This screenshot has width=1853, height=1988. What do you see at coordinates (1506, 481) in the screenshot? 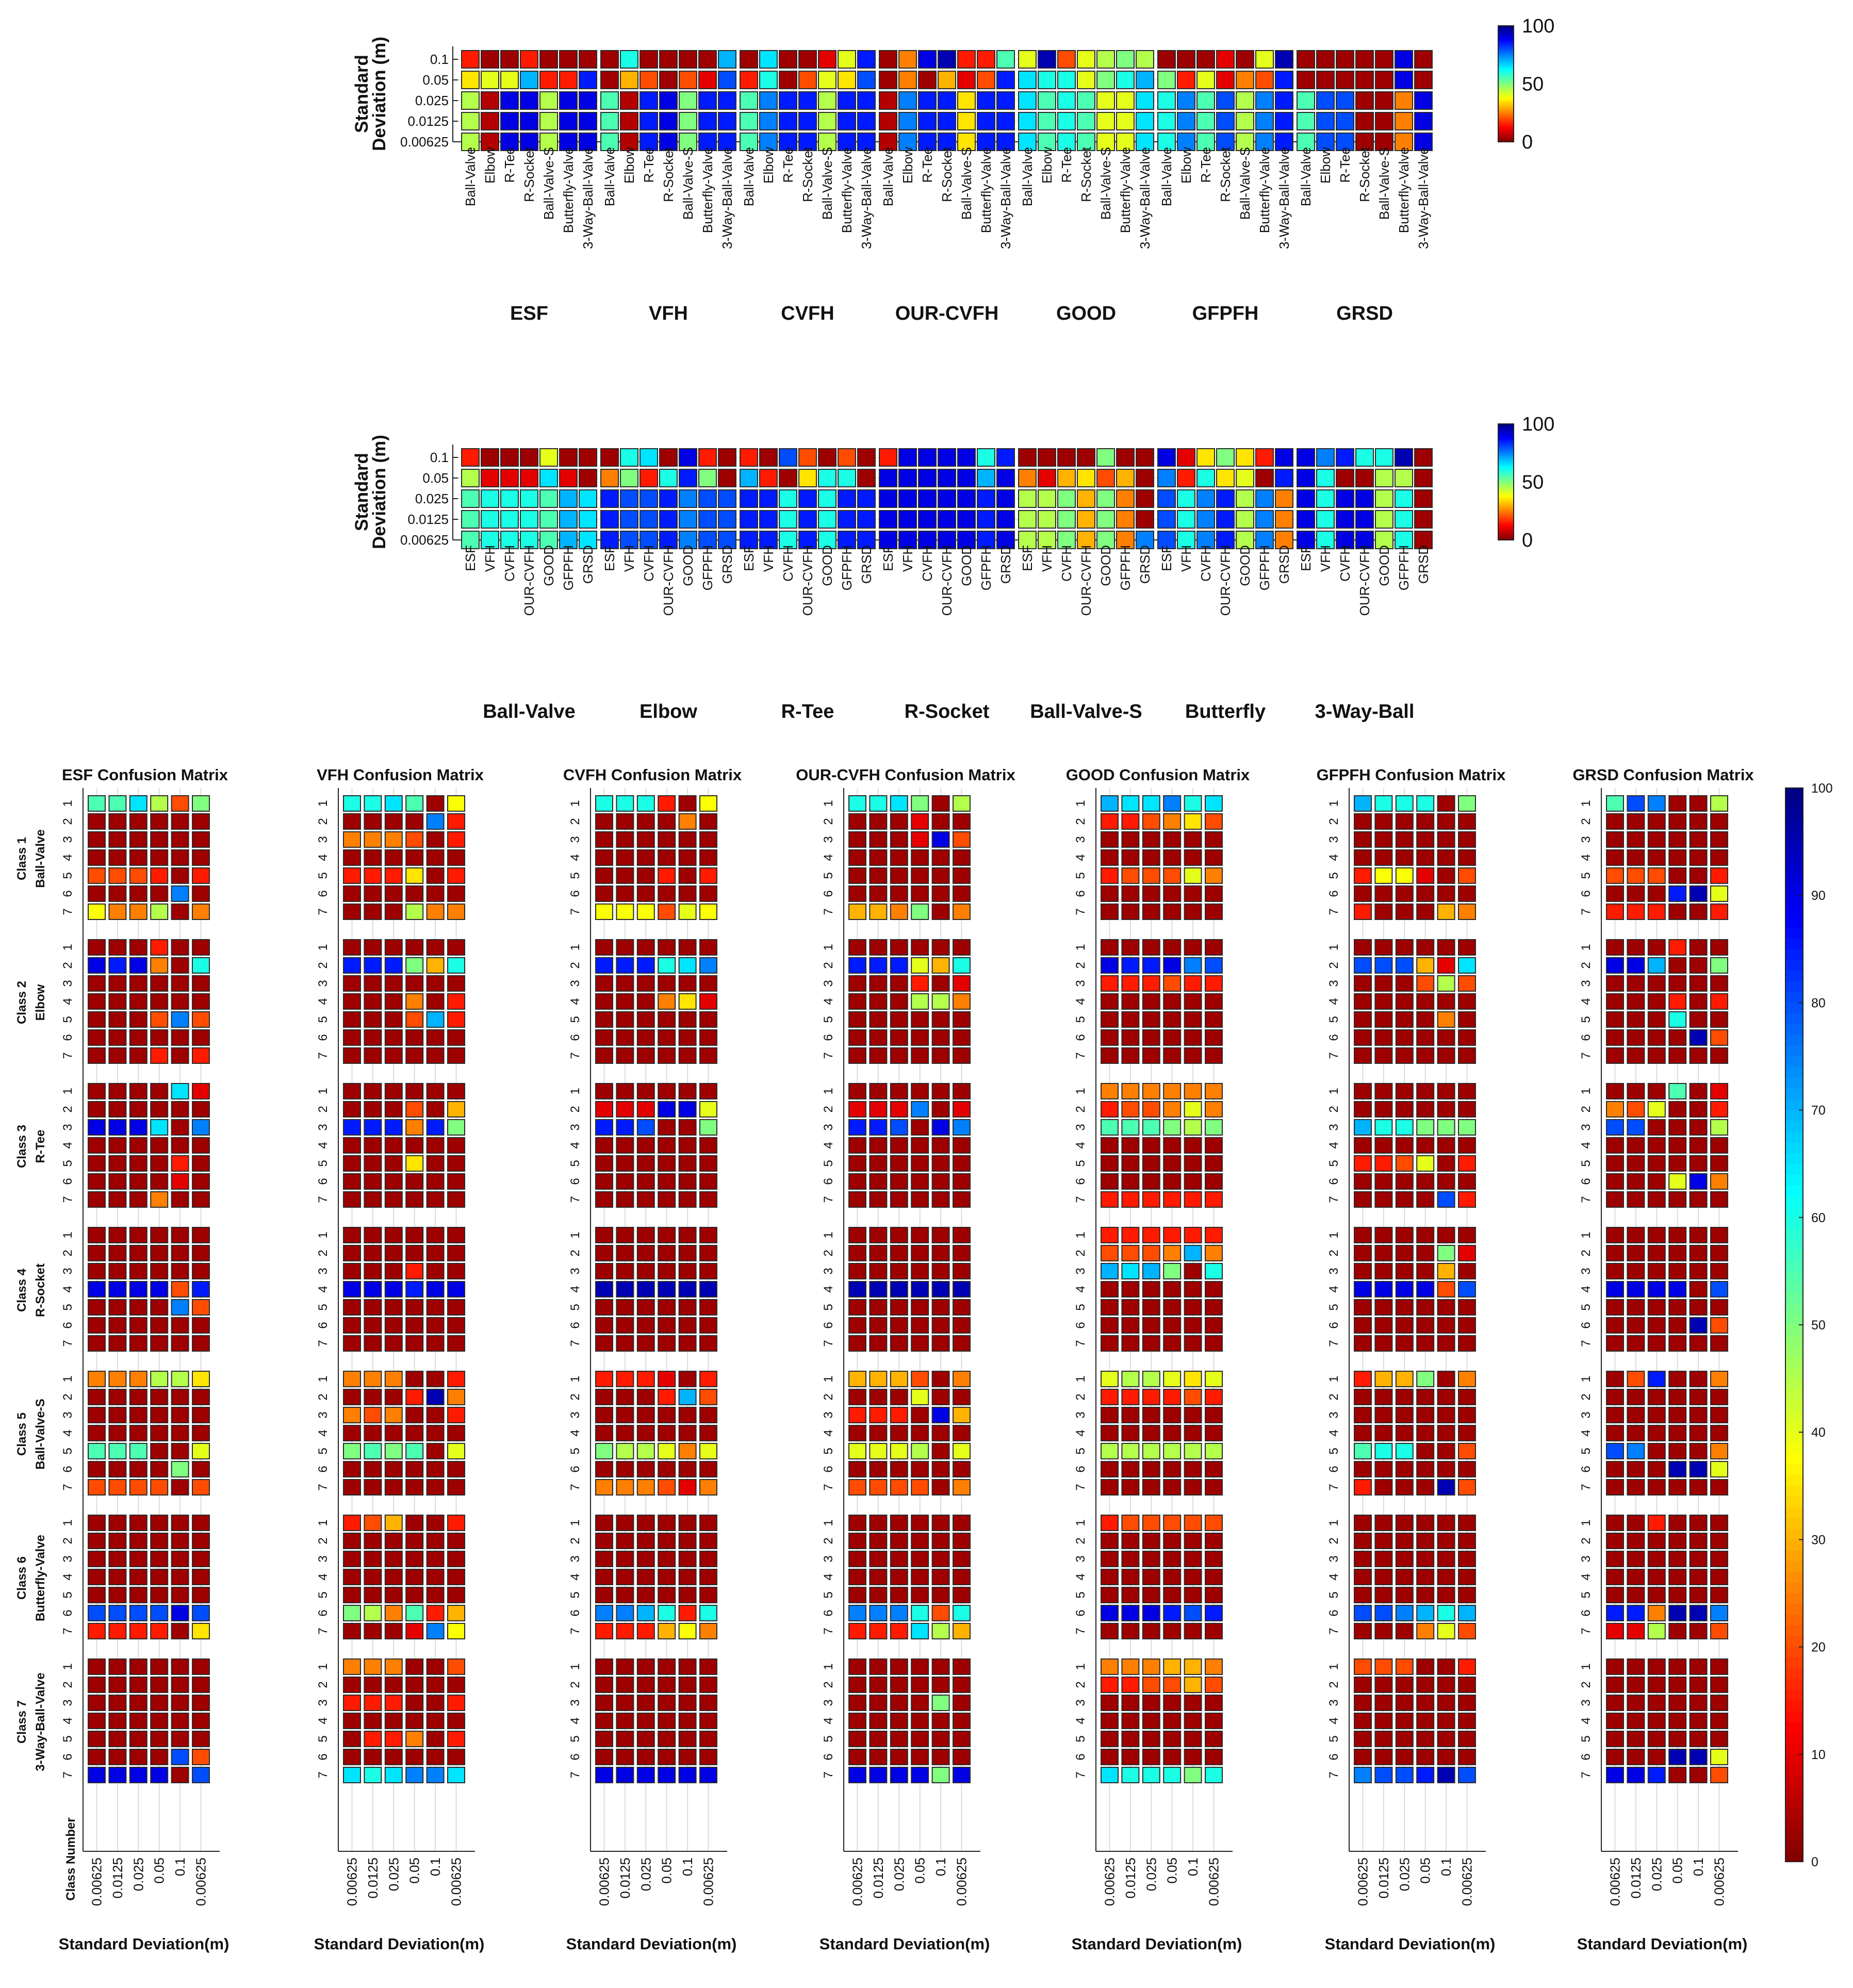
I see `colorbar-frame` at bounding box center [1506, 481].